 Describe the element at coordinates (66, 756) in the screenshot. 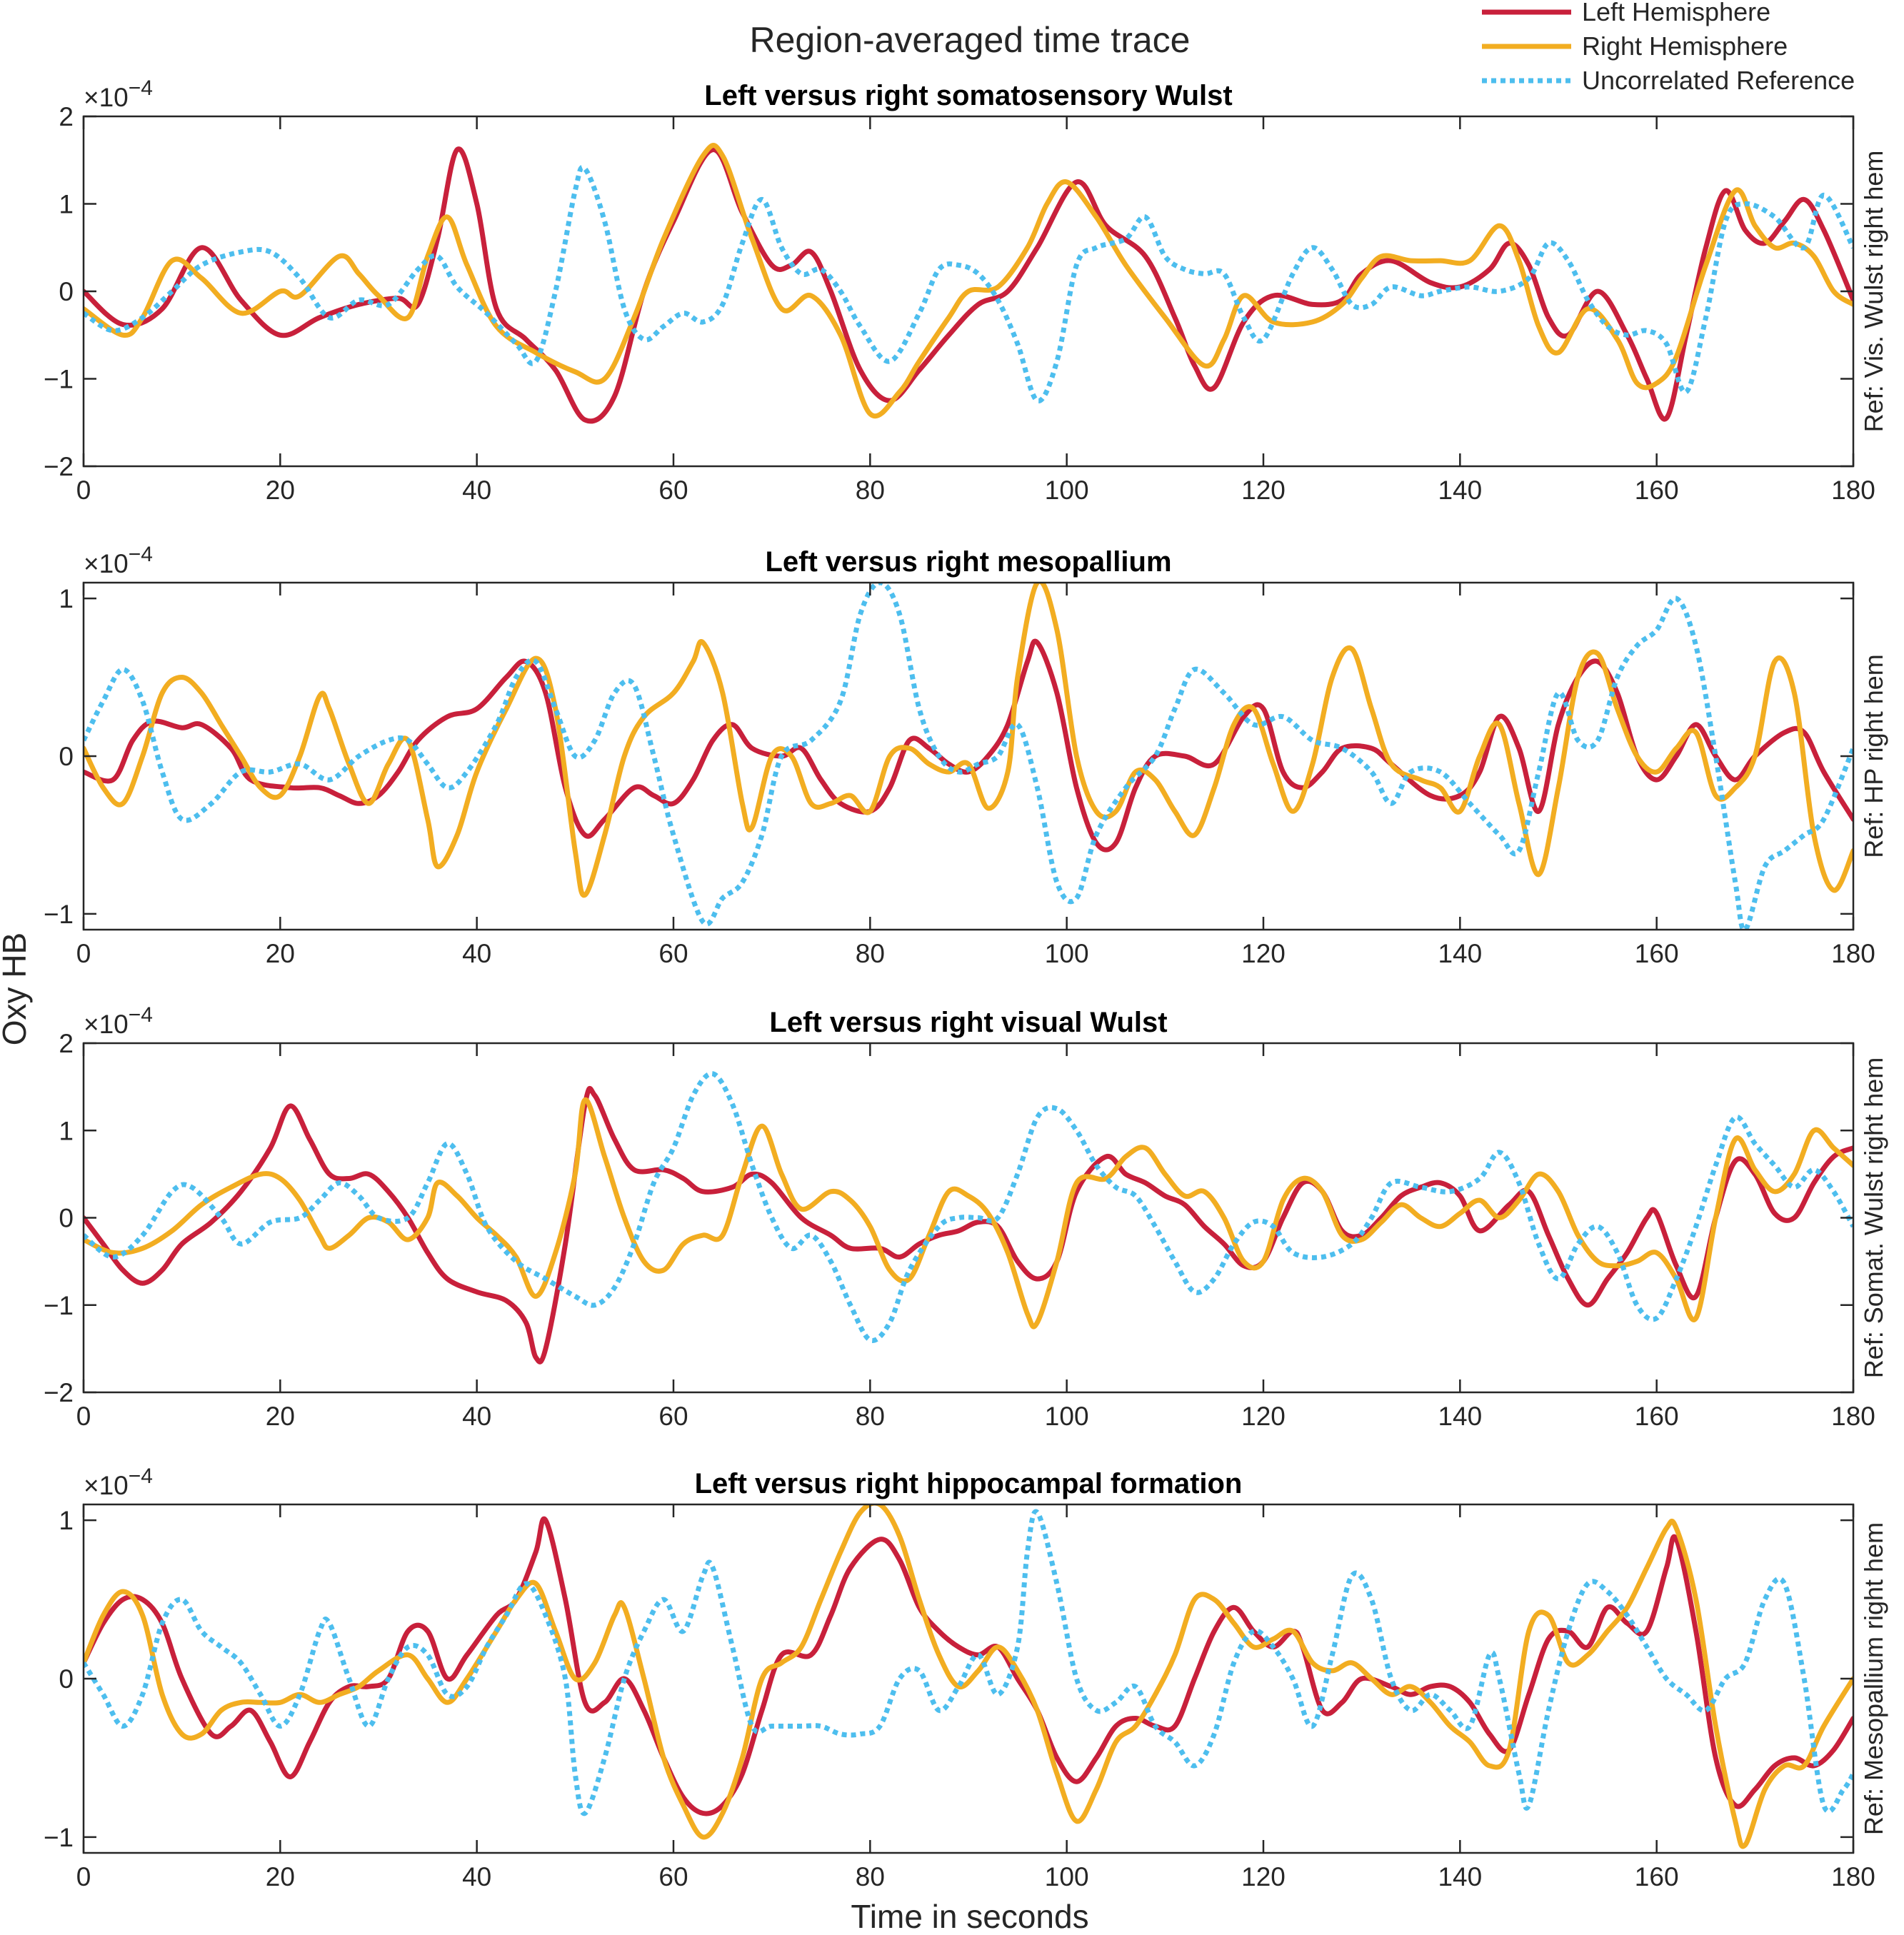

I see `panel-2-y-tick-label-0: 0` at that location.